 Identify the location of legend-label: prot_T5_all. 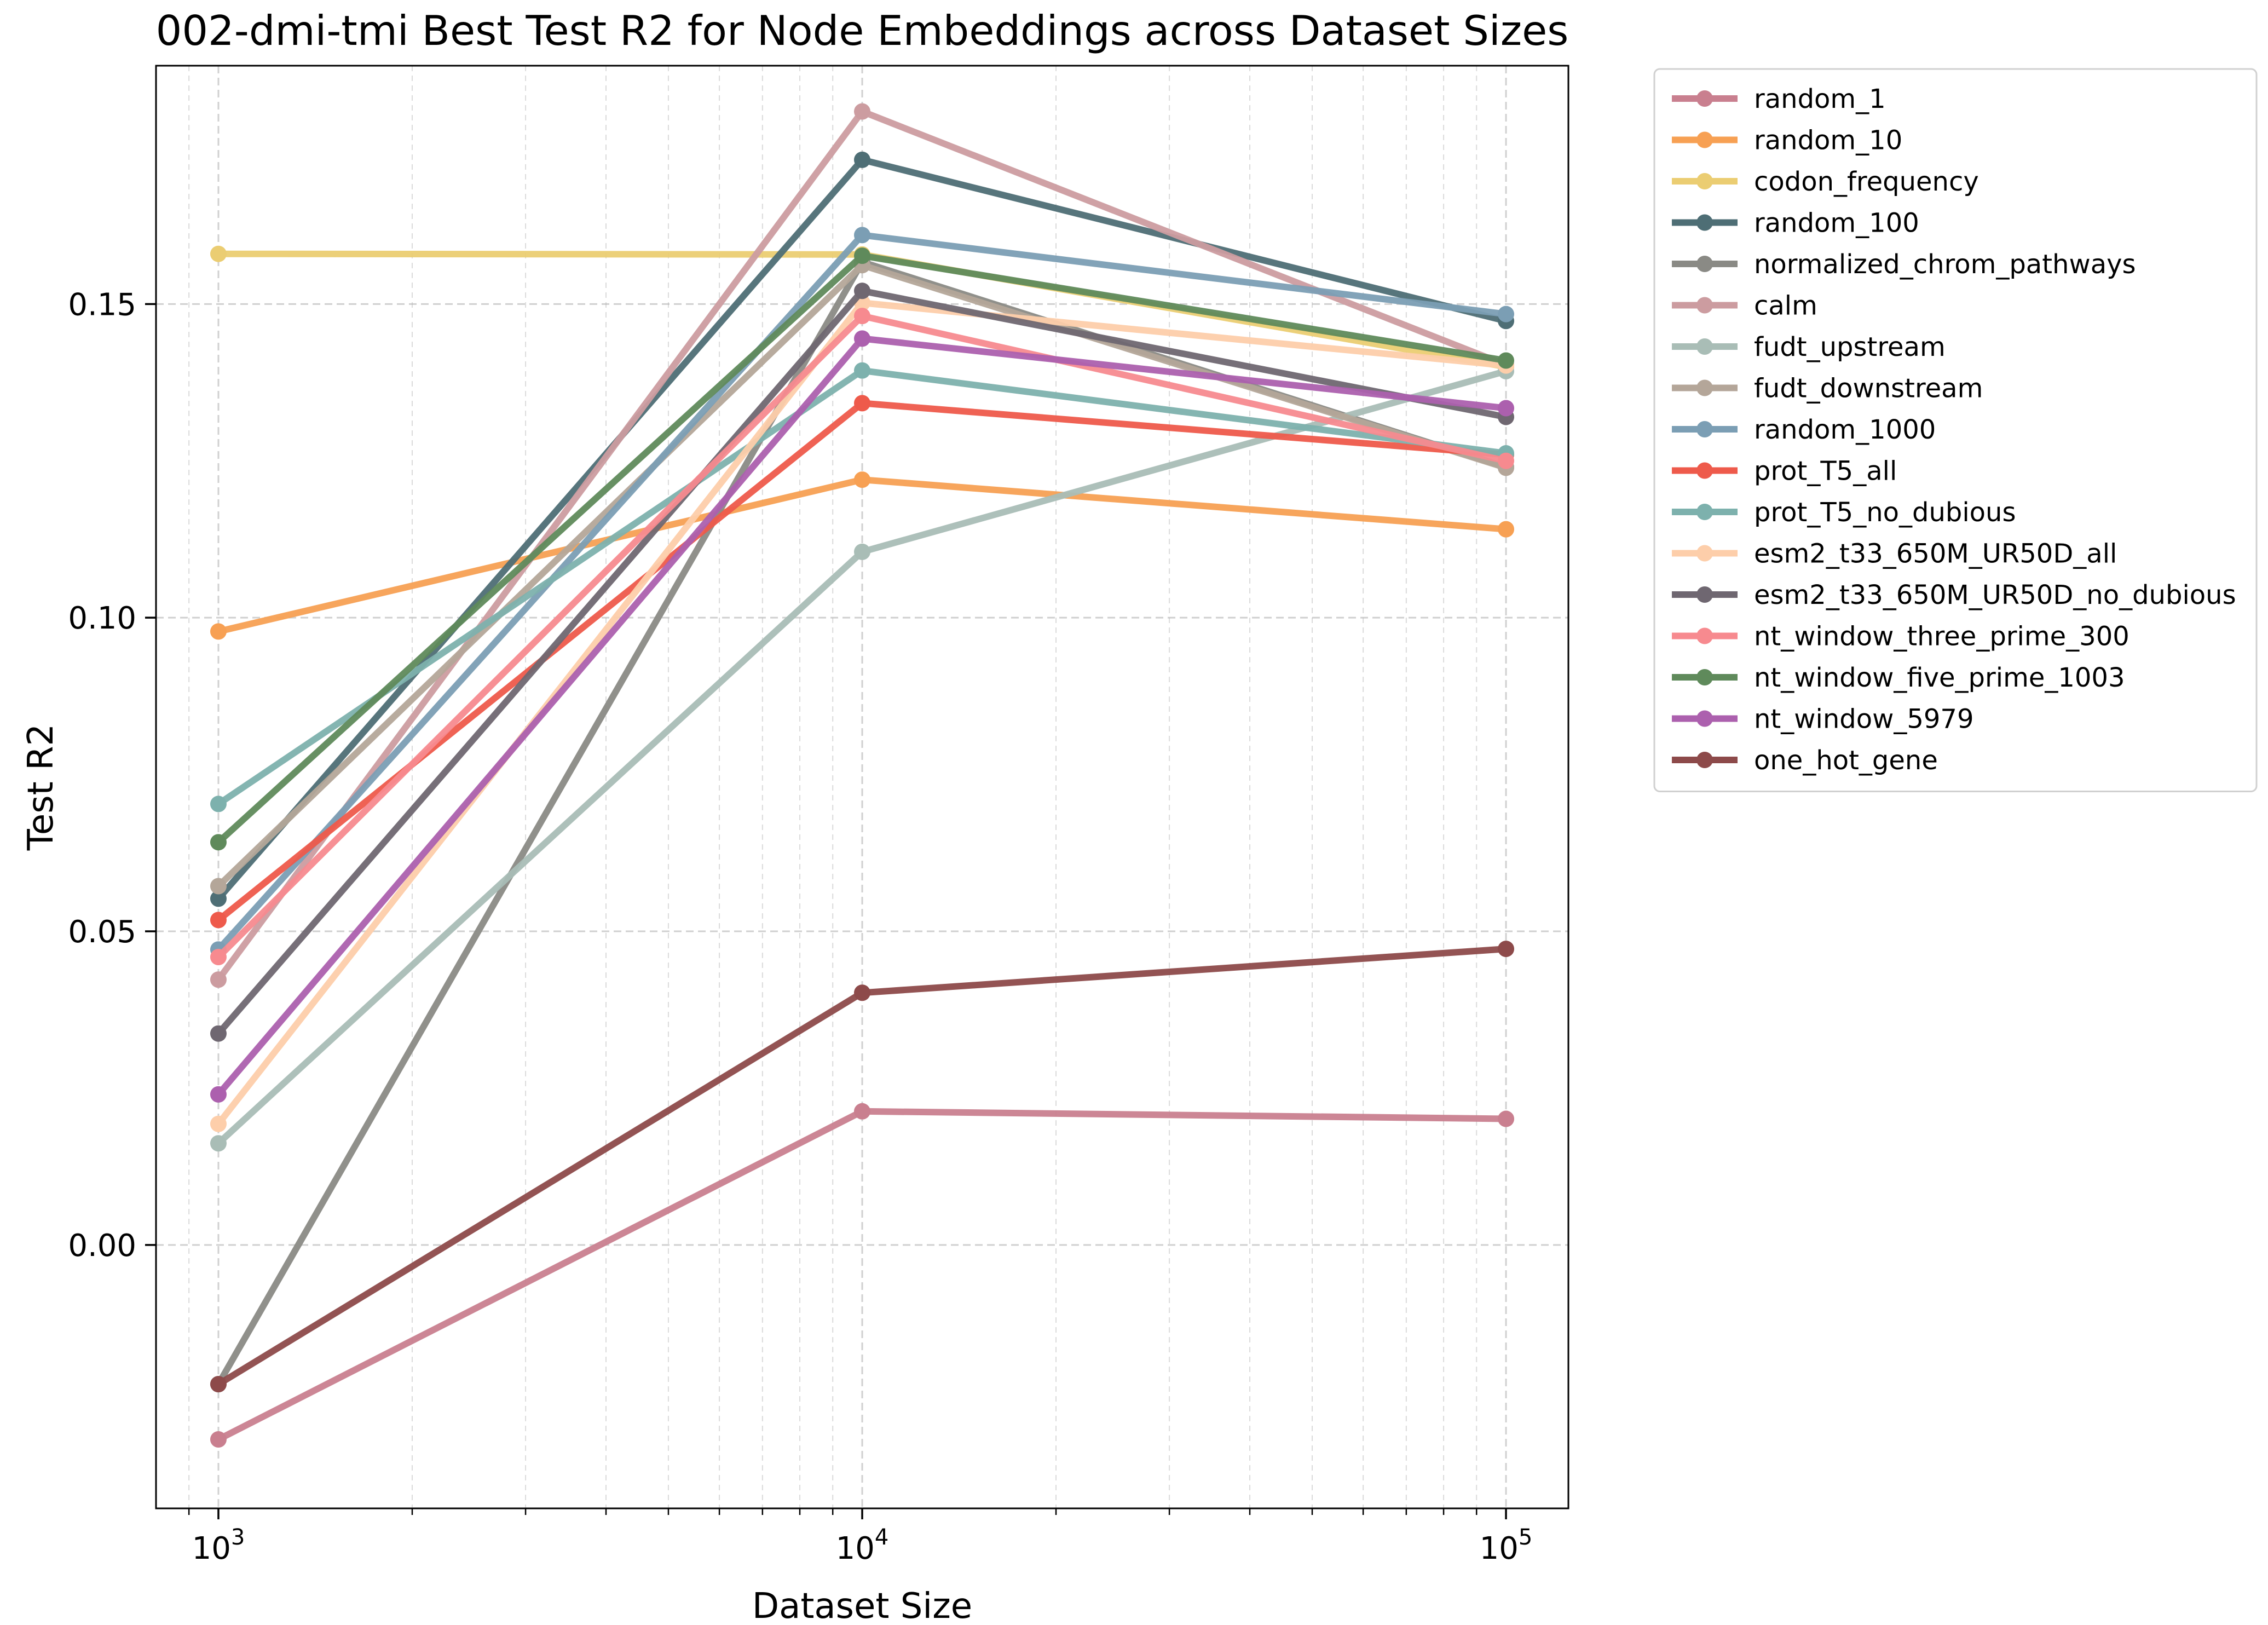
(1826, 471).